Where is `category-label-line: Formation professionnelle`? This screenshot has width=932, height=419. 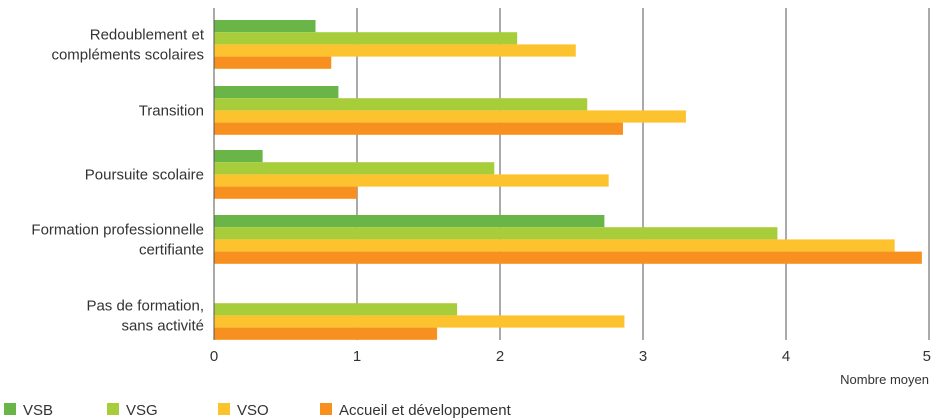 category-label-line: Formation professionnelle is located at coordinates (117, 229).